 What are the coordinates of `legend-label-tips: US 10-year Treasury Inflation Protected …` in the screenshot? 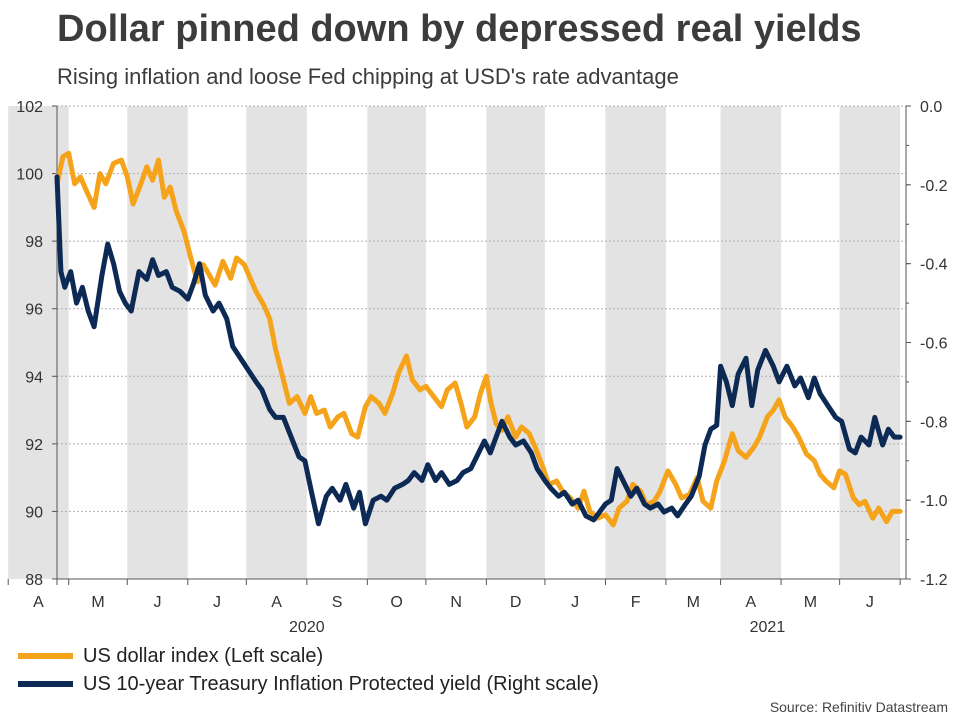 It's located at (341, 683).